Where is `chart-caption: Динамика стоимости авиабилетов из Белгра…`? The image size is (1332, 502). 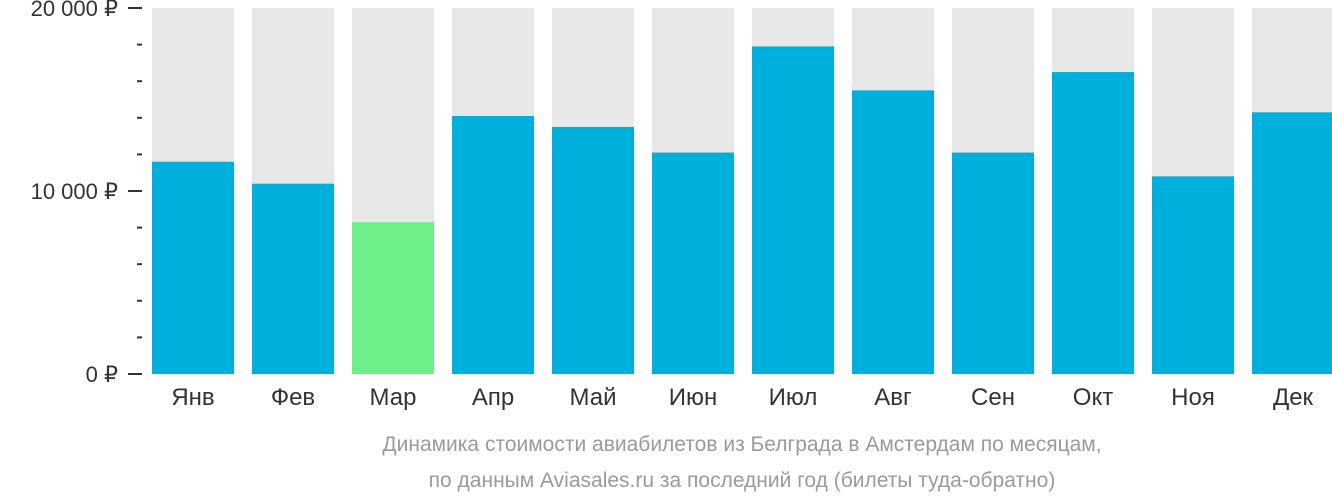 chart-caption: Динамика стоимости авиабилетов из Белгра… is located at coordinates (741, 462).